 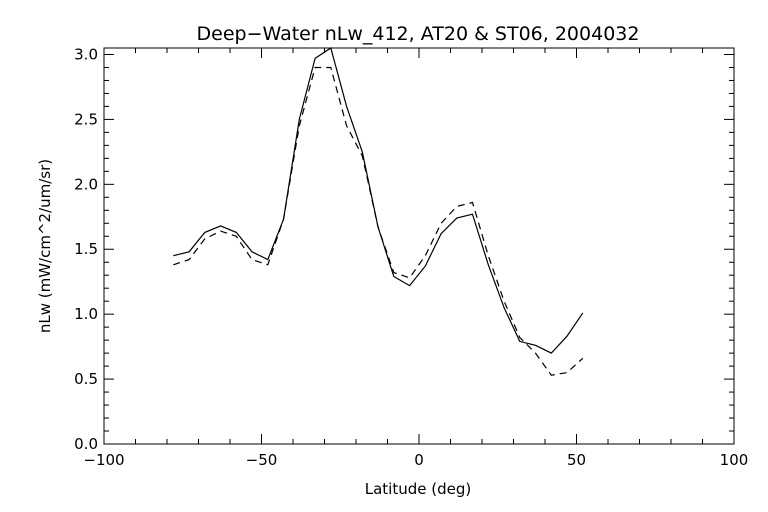 I want to click on x-tick-label: 50, so click(x=576, y=460).